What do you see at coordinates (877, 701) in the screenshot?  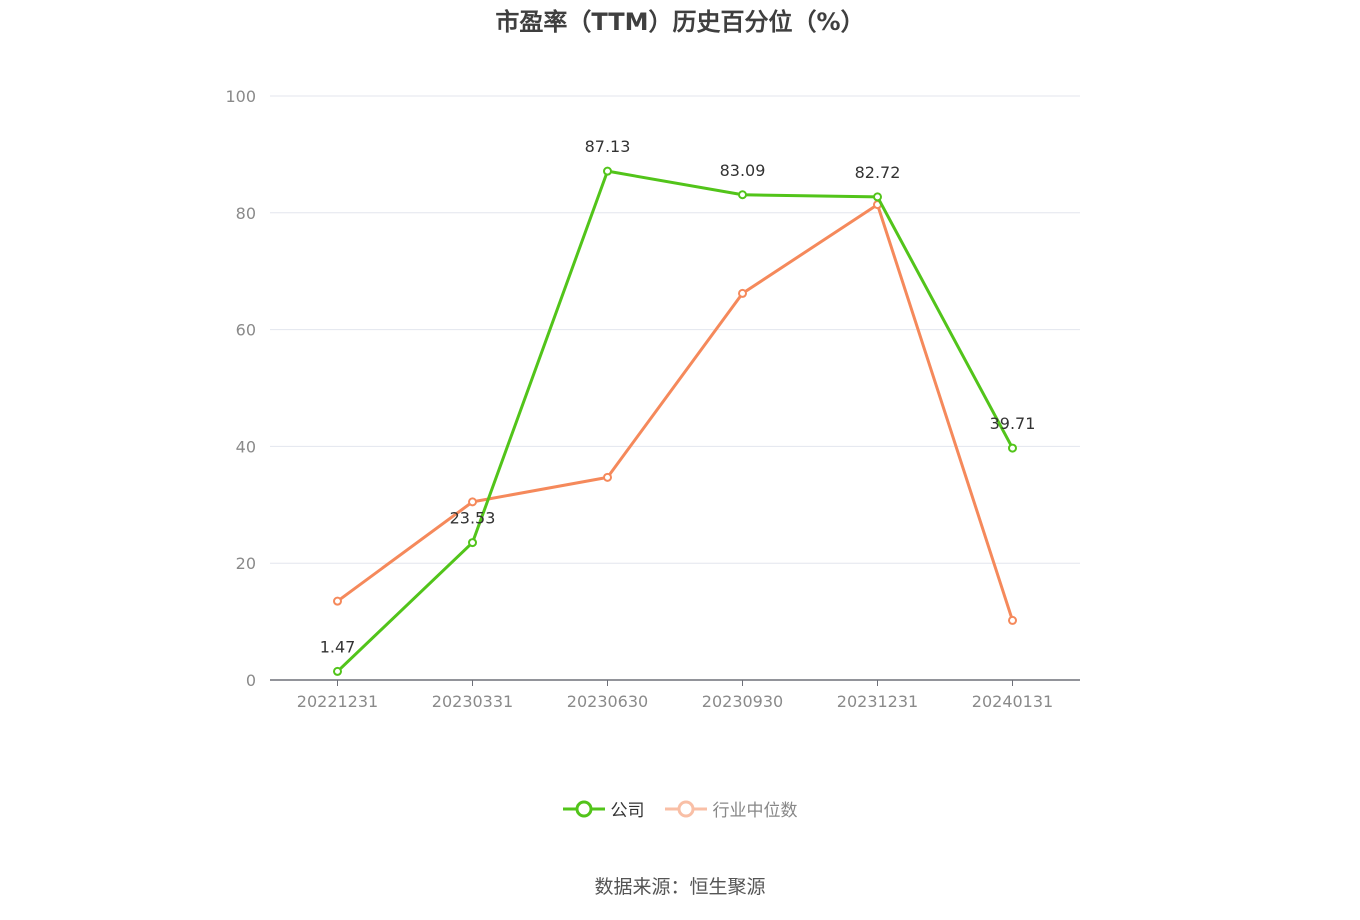 I see `x-tick-label: 20231231` at bounding box center [877, 701].